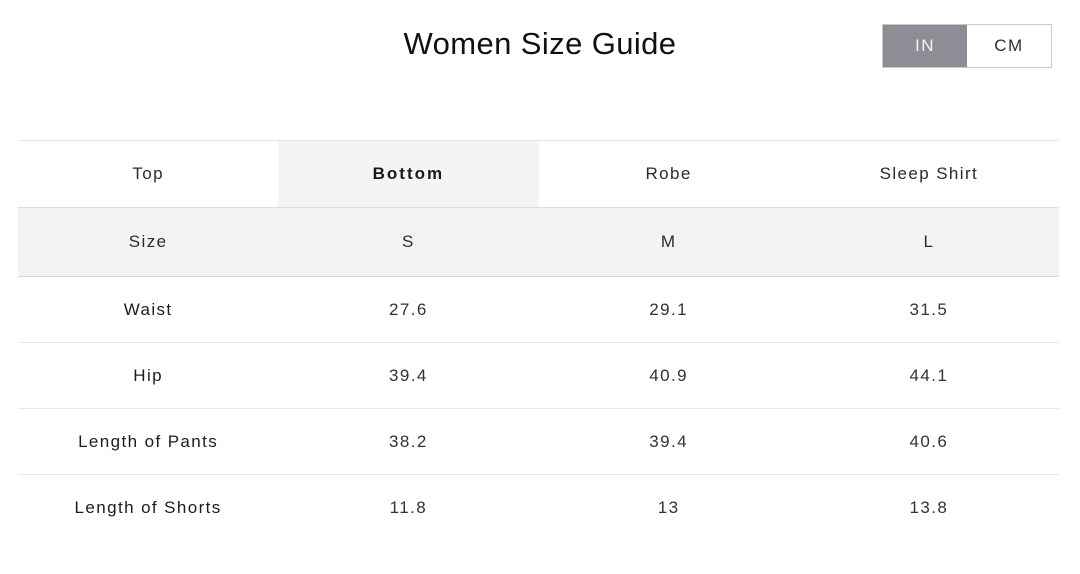 This screenshot has height=574, width=1080. I want to click on row-label: Waist, so click(148, 309).